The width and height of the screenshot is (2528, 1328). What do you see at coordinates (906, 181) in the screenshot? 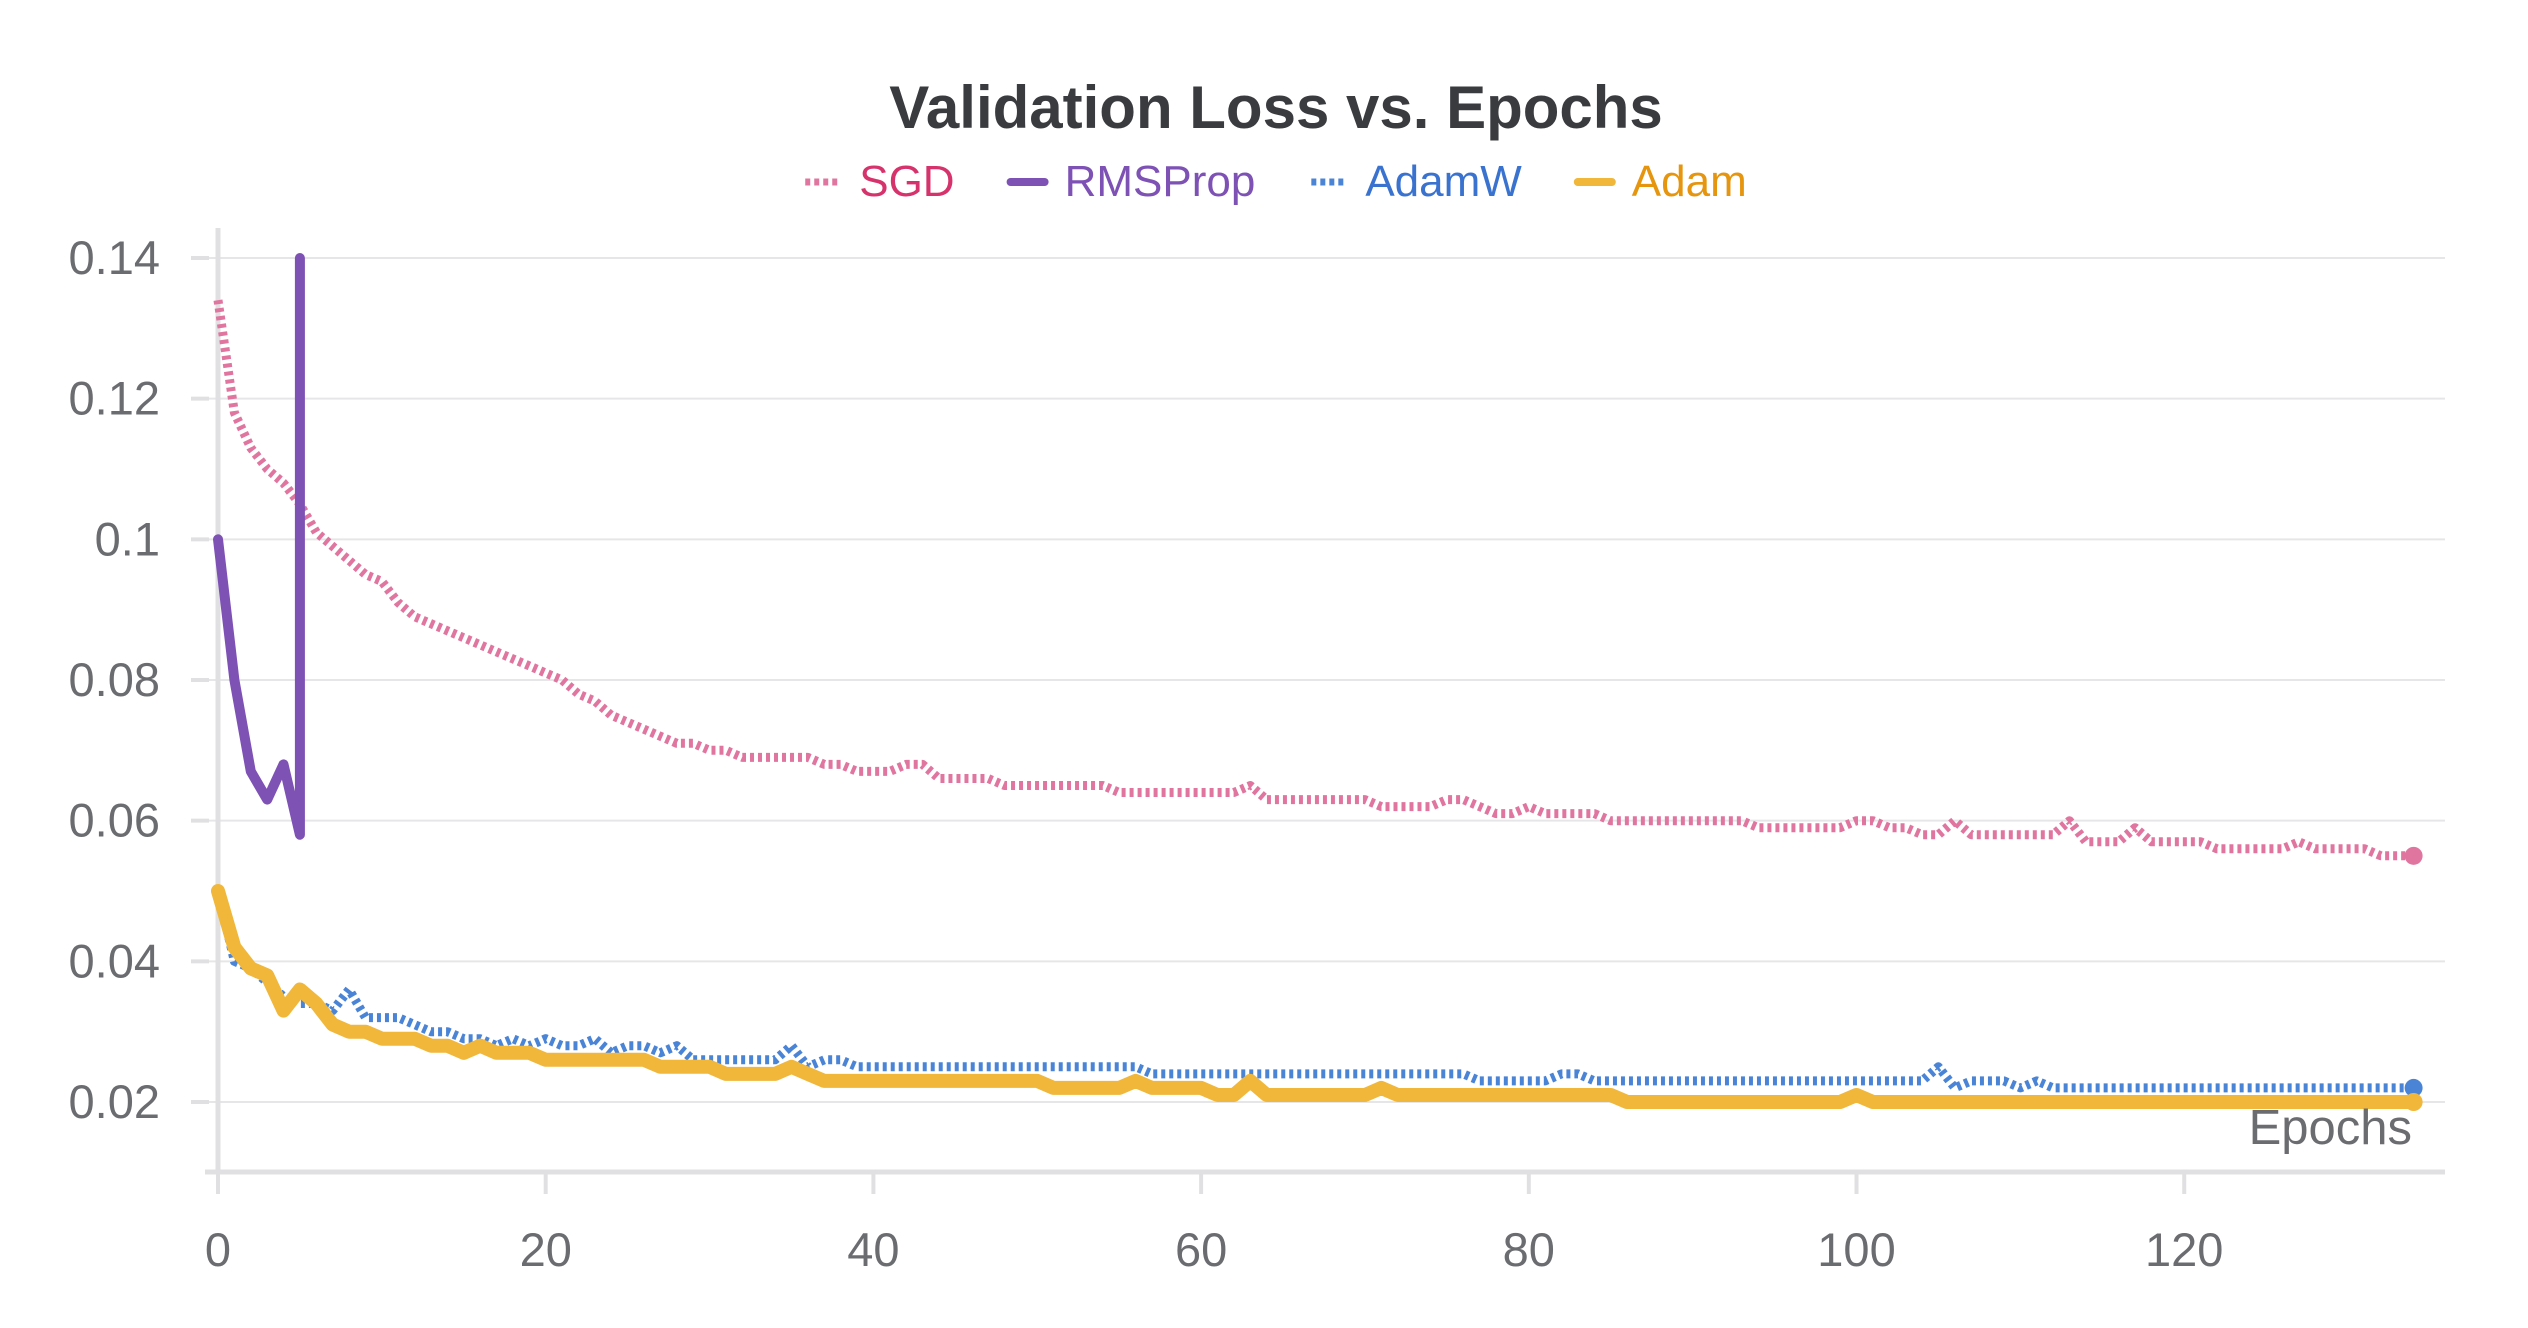
I see `legend-label: SGD` at bounding box center [906, 181].